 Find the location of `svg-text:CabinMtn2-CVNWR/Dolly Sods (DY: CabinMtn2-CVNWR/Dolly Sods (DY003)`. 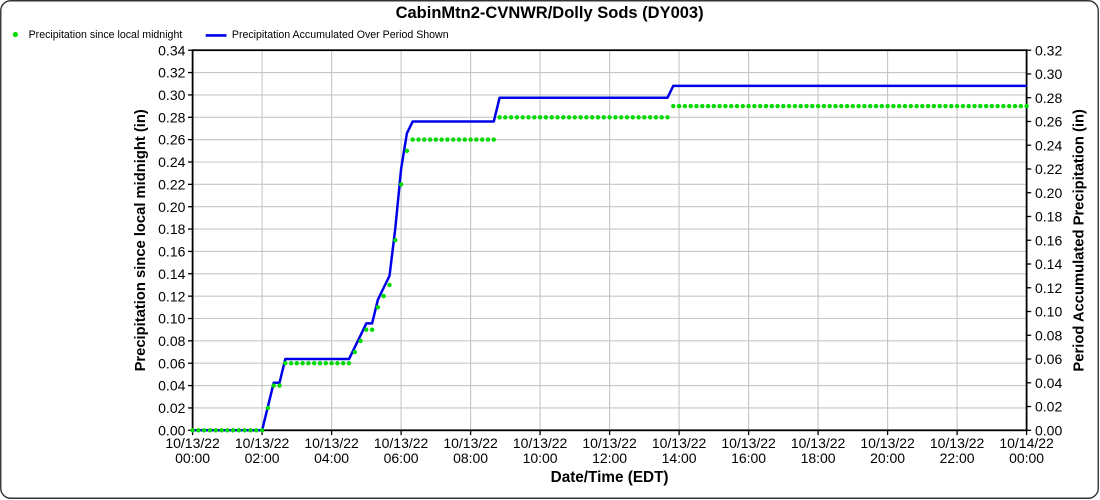

svg-text:CabinMtn2-CVNWR/Dolly Sods (DY: CabinMtn2-CVNWR/Dolly Sods (DY003) is located at coordinates (550, 13).